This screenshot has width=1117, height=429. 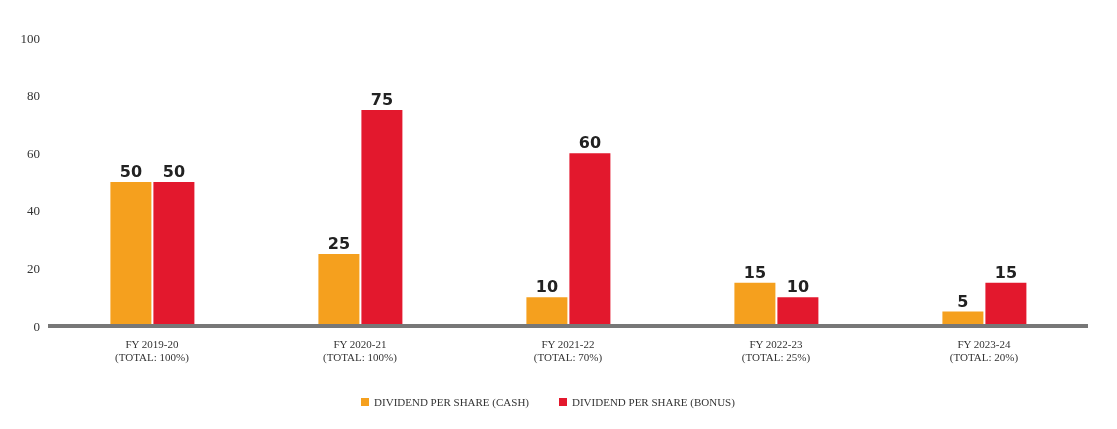 I want to click on x-tick-label: FY 2020-21 (TOTAL: 100%), so click(x=360, y=351).